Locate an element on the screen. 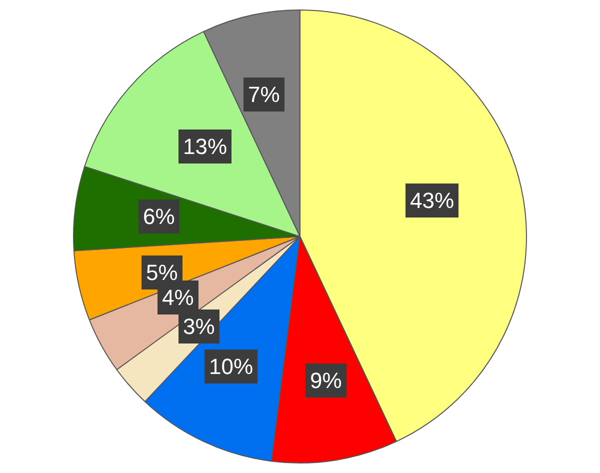  data-label: 13% is located at coordinates (205, 146).